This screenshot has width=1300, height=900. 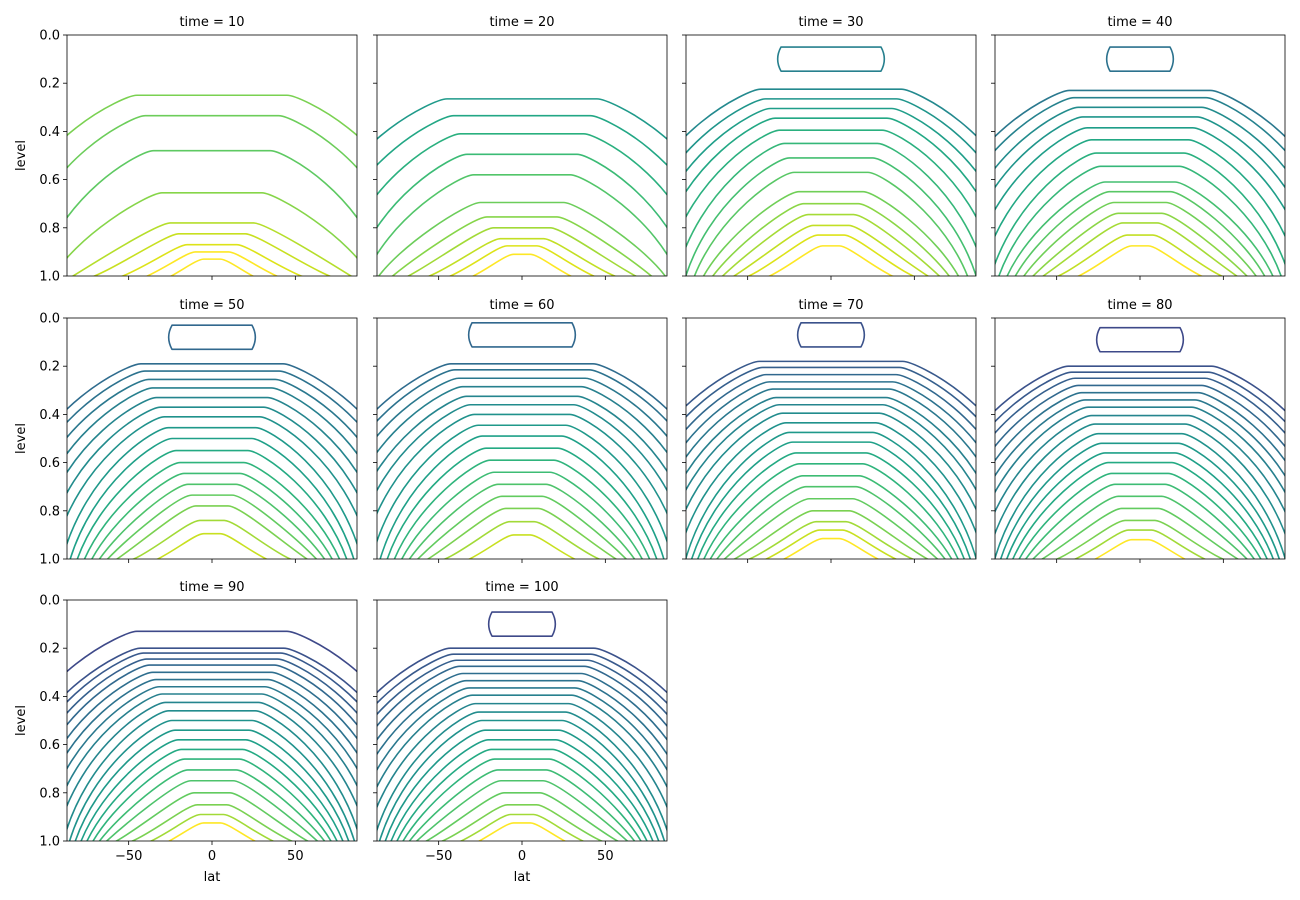 I want to click on y-tick-label: 0.0, so click(x=49, y=601).